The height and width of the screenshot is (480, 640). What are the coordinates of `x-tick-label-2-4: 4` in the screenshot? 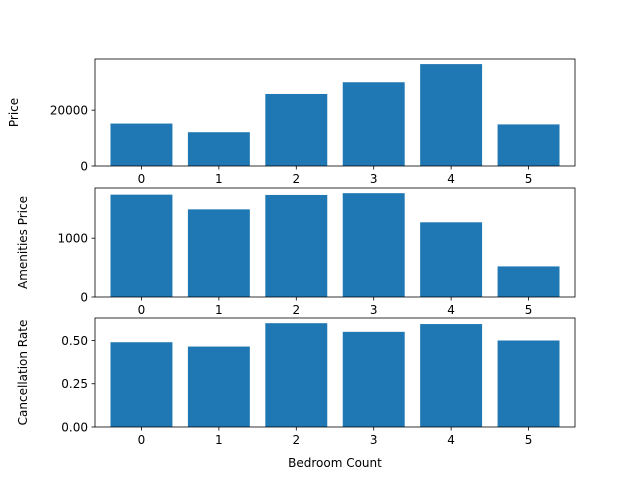 It's located at (451, 310).